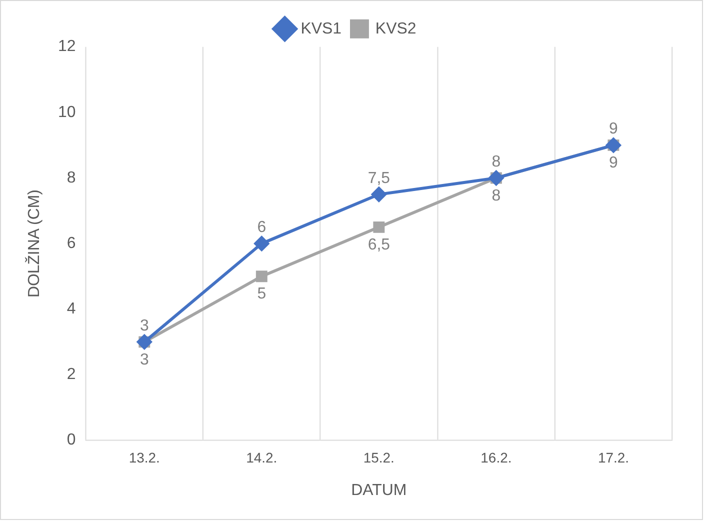 The height and width of the screenshot is (522, 705). I want to click on legend-label: KVS1, so click(321, 29).